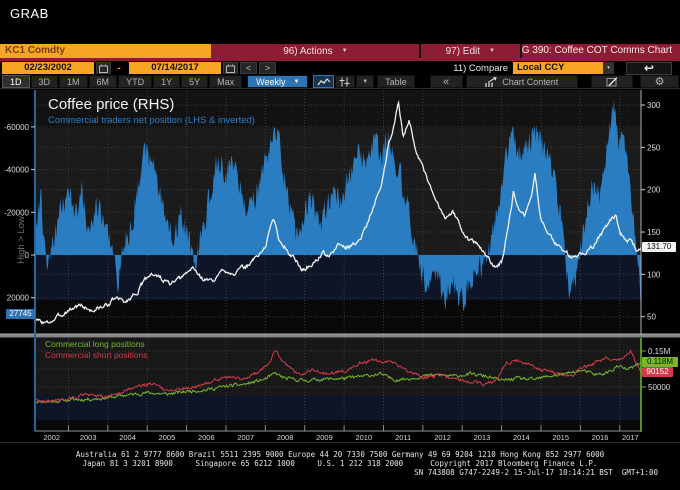 This screenshot has width=680, height=490. What do you see at coordinates (521, 437) in the screenshot?
I see `svg-text: 2014` at bounding box center [521, 437].